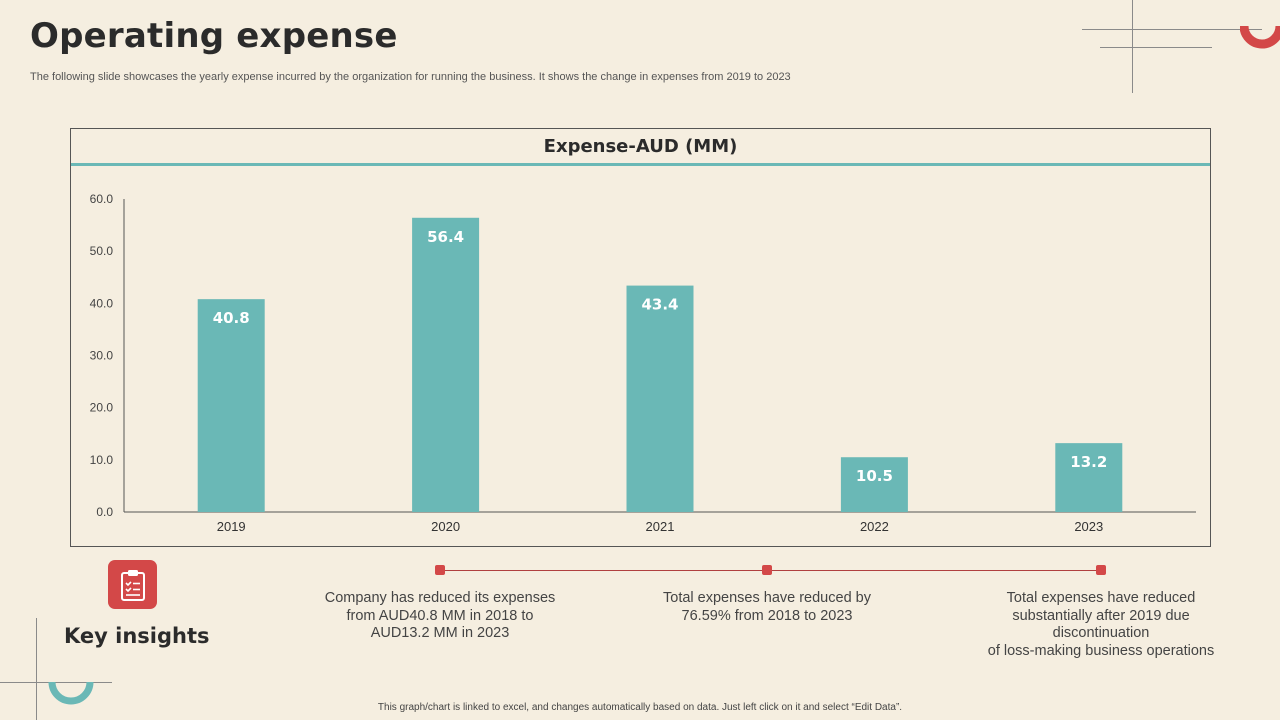  What do you see at coordinates (102, 199) in the screenshot?
I see `y-tick-label: 60.0` at bounding box center [102, 199].